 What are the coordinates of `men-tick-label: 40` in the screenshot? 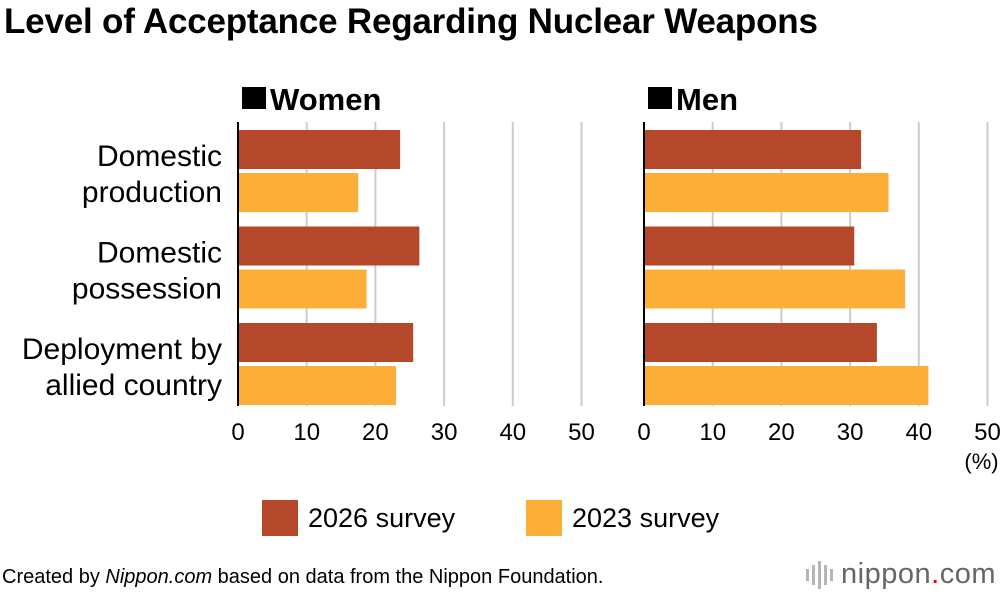 It's located at (918, 432).